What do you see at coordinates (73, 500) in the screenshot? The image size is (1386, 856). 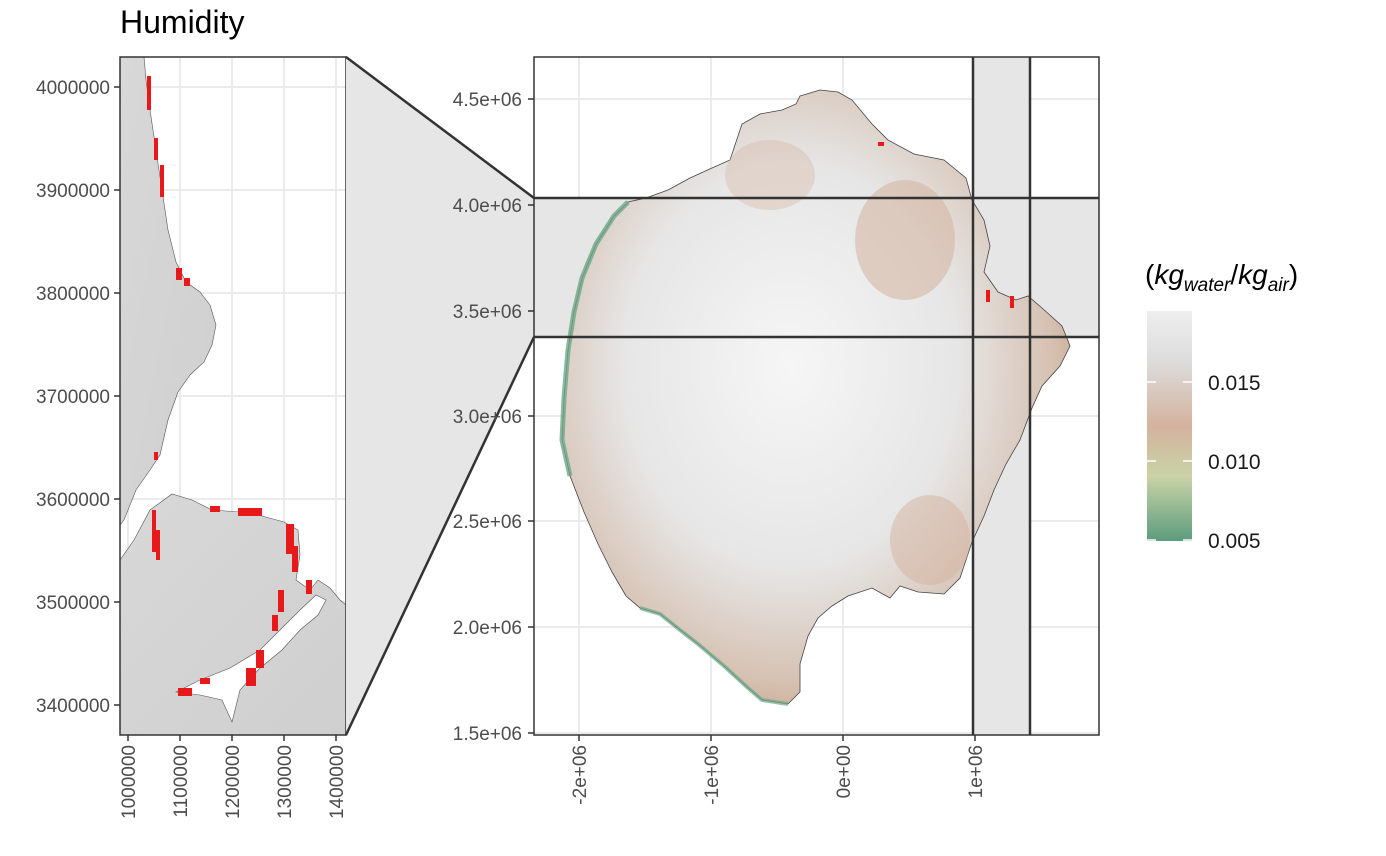 I see `inset-y-tick-label: 3600000` at bounding box center [73, 500].